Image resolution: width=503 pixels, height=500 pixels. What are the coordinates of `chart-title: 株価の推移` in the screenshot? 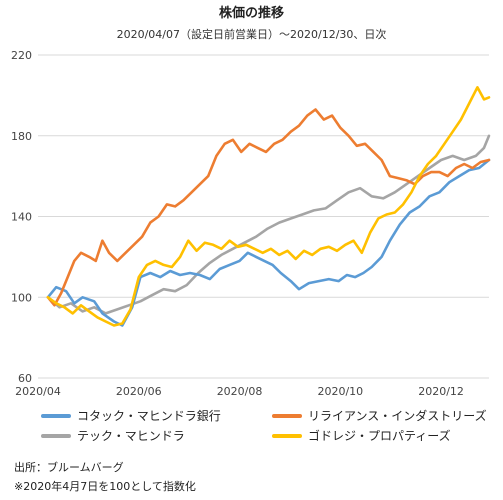 It's located at (251, 13).